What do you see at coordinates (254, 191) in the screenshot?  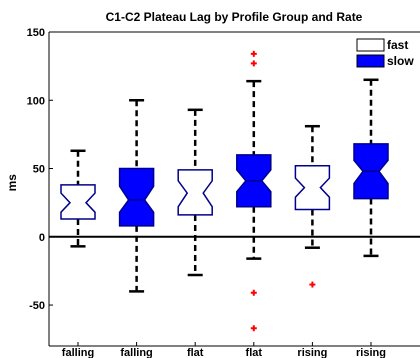 I see `box-flat-slow` at bounding box center [254, 191].